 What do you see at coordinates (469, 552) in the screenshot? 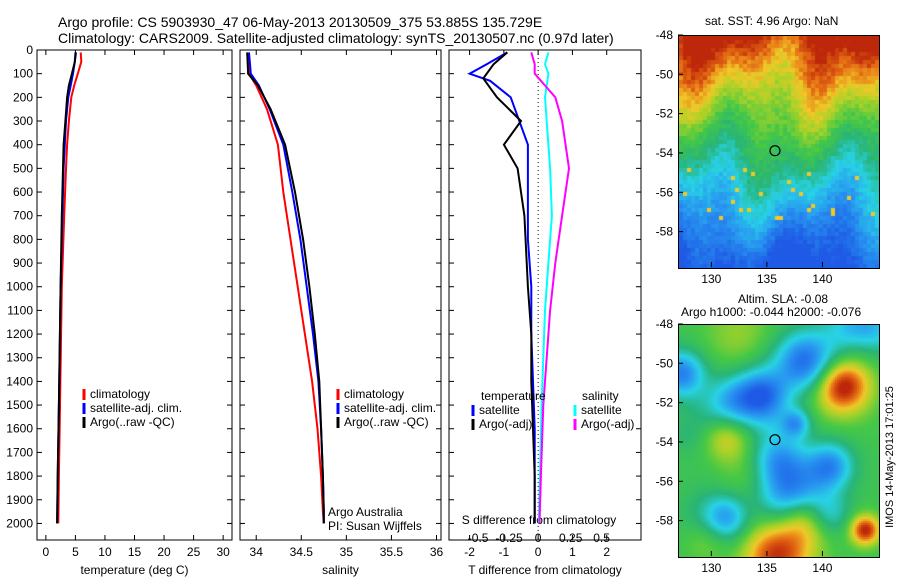
I see `x-tick-label: -2` at bounding box center [469, 552].